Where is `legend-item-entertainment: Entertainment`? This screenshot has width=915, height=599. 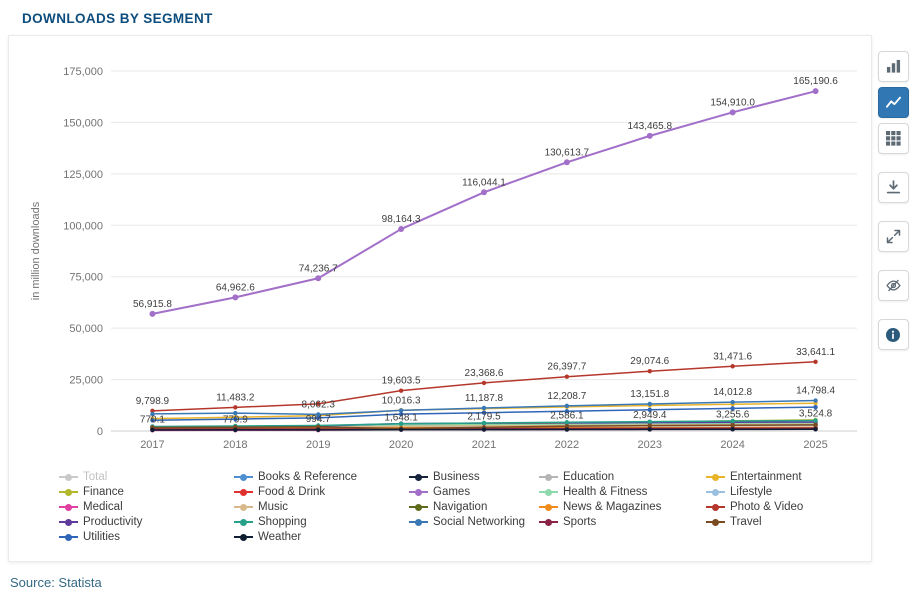
legend-item-entertainment: Entertainment is located at coordinates (788, 477).